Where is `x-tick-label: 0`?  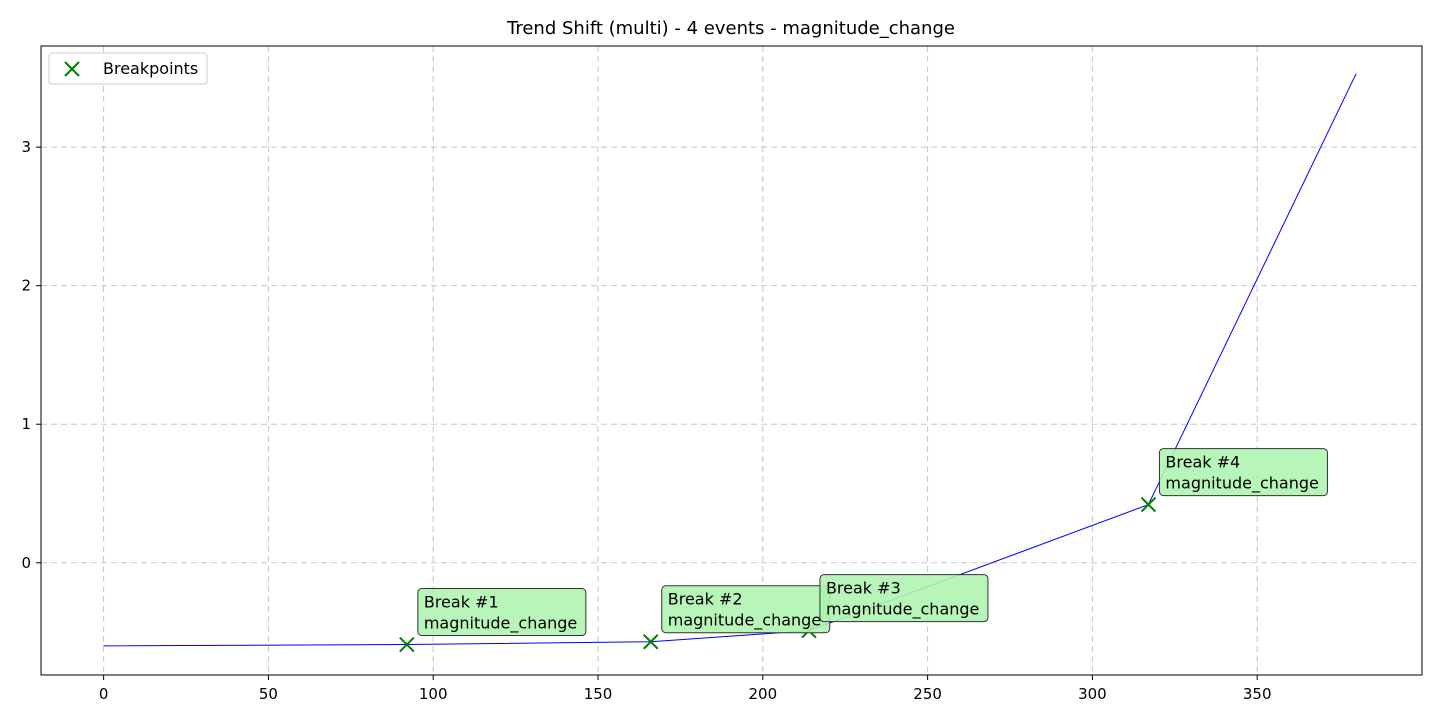 x-tick-label: 0 is located at coordinates (104, 694).